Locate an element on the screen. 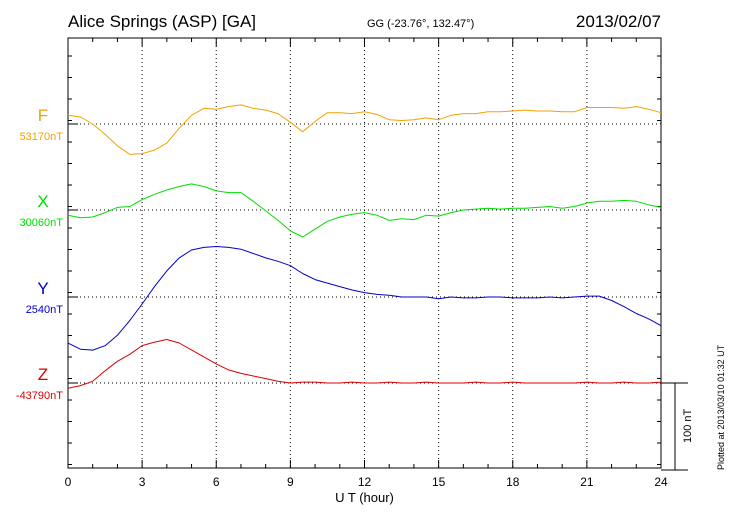 Image resolution: width=730 pixels, height=520 pixels. x-tick-label: 18 is located at coordinates (513, 482).